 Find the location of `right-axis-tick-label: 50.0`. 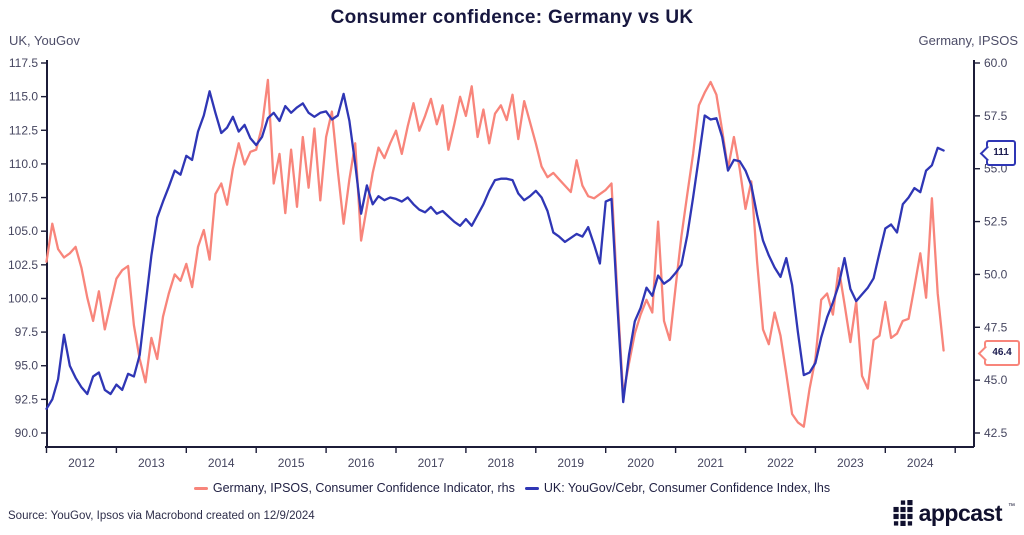

right-axis-tick-label: 50.0 is located at coordinates (996, 274).